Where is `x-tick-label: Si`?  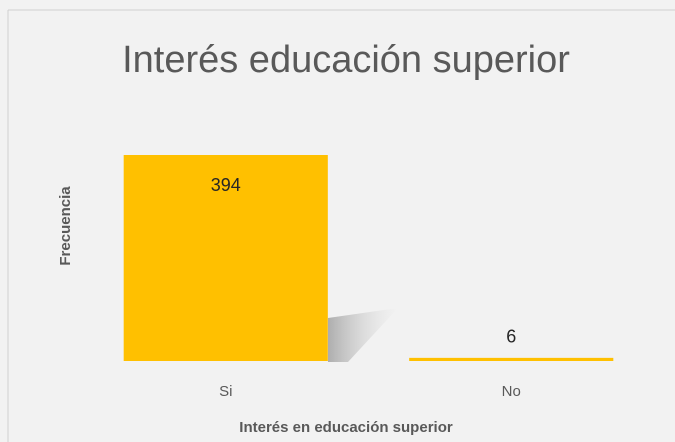 x-tick-label: Si is located at coordinates (225, 391).